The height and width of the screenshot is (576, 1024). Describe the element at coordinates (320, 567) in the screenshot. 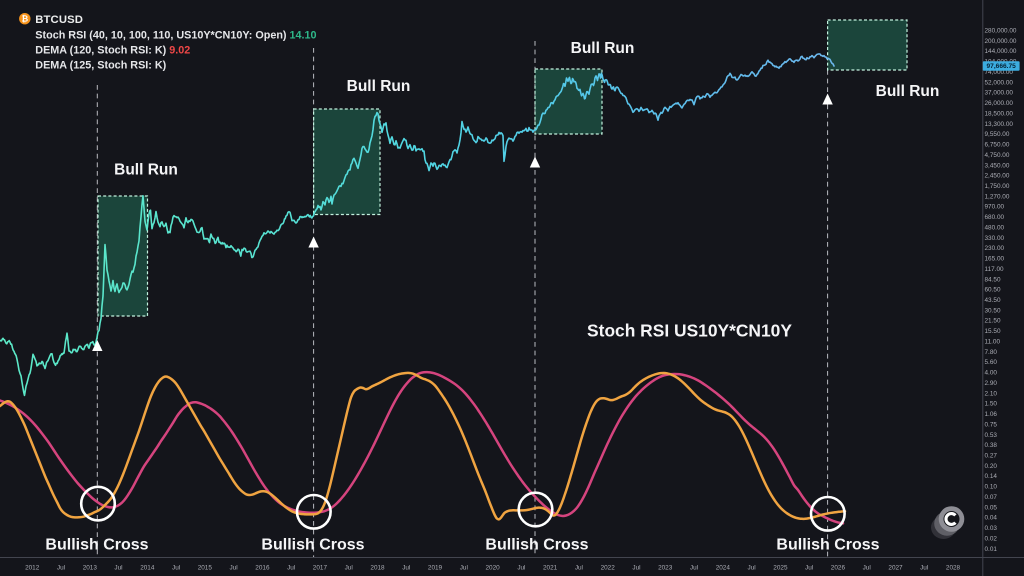

I see `svg-text: 2017` at that location.